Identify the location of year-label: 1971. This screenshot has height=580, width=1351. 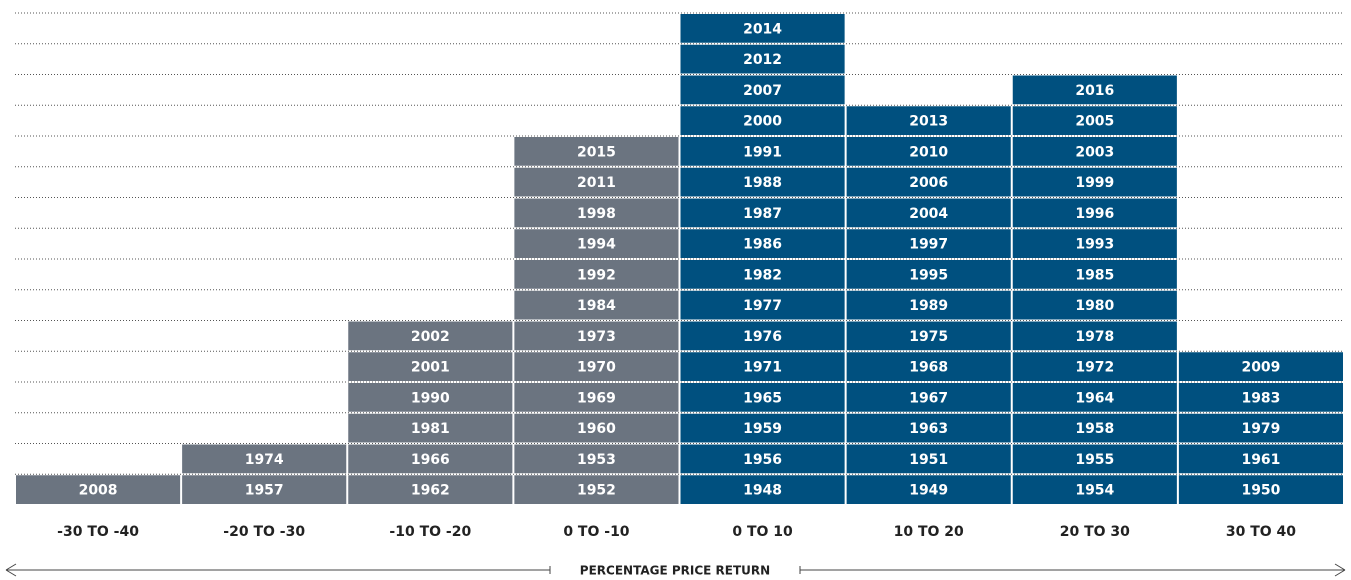
(762, 368).